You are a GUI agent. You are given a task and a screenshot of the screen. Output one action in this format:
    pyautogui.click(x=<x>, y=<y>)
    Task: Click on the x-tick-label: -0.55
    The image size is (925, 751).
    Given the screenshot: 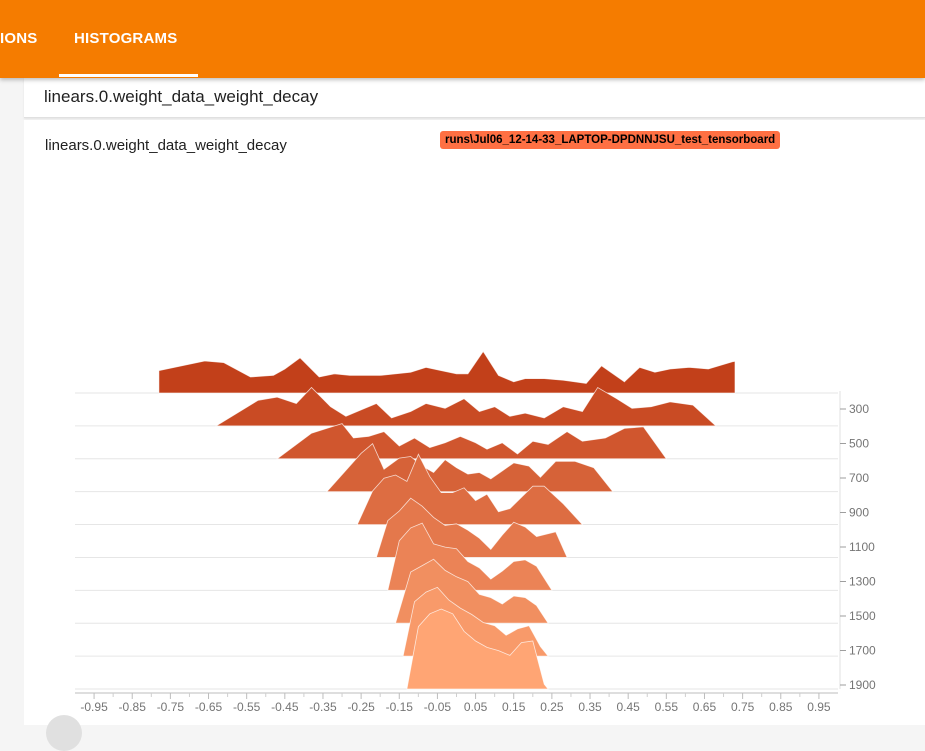 What is the action you would take?
    pyautogui.click(x=247, y=707)
    